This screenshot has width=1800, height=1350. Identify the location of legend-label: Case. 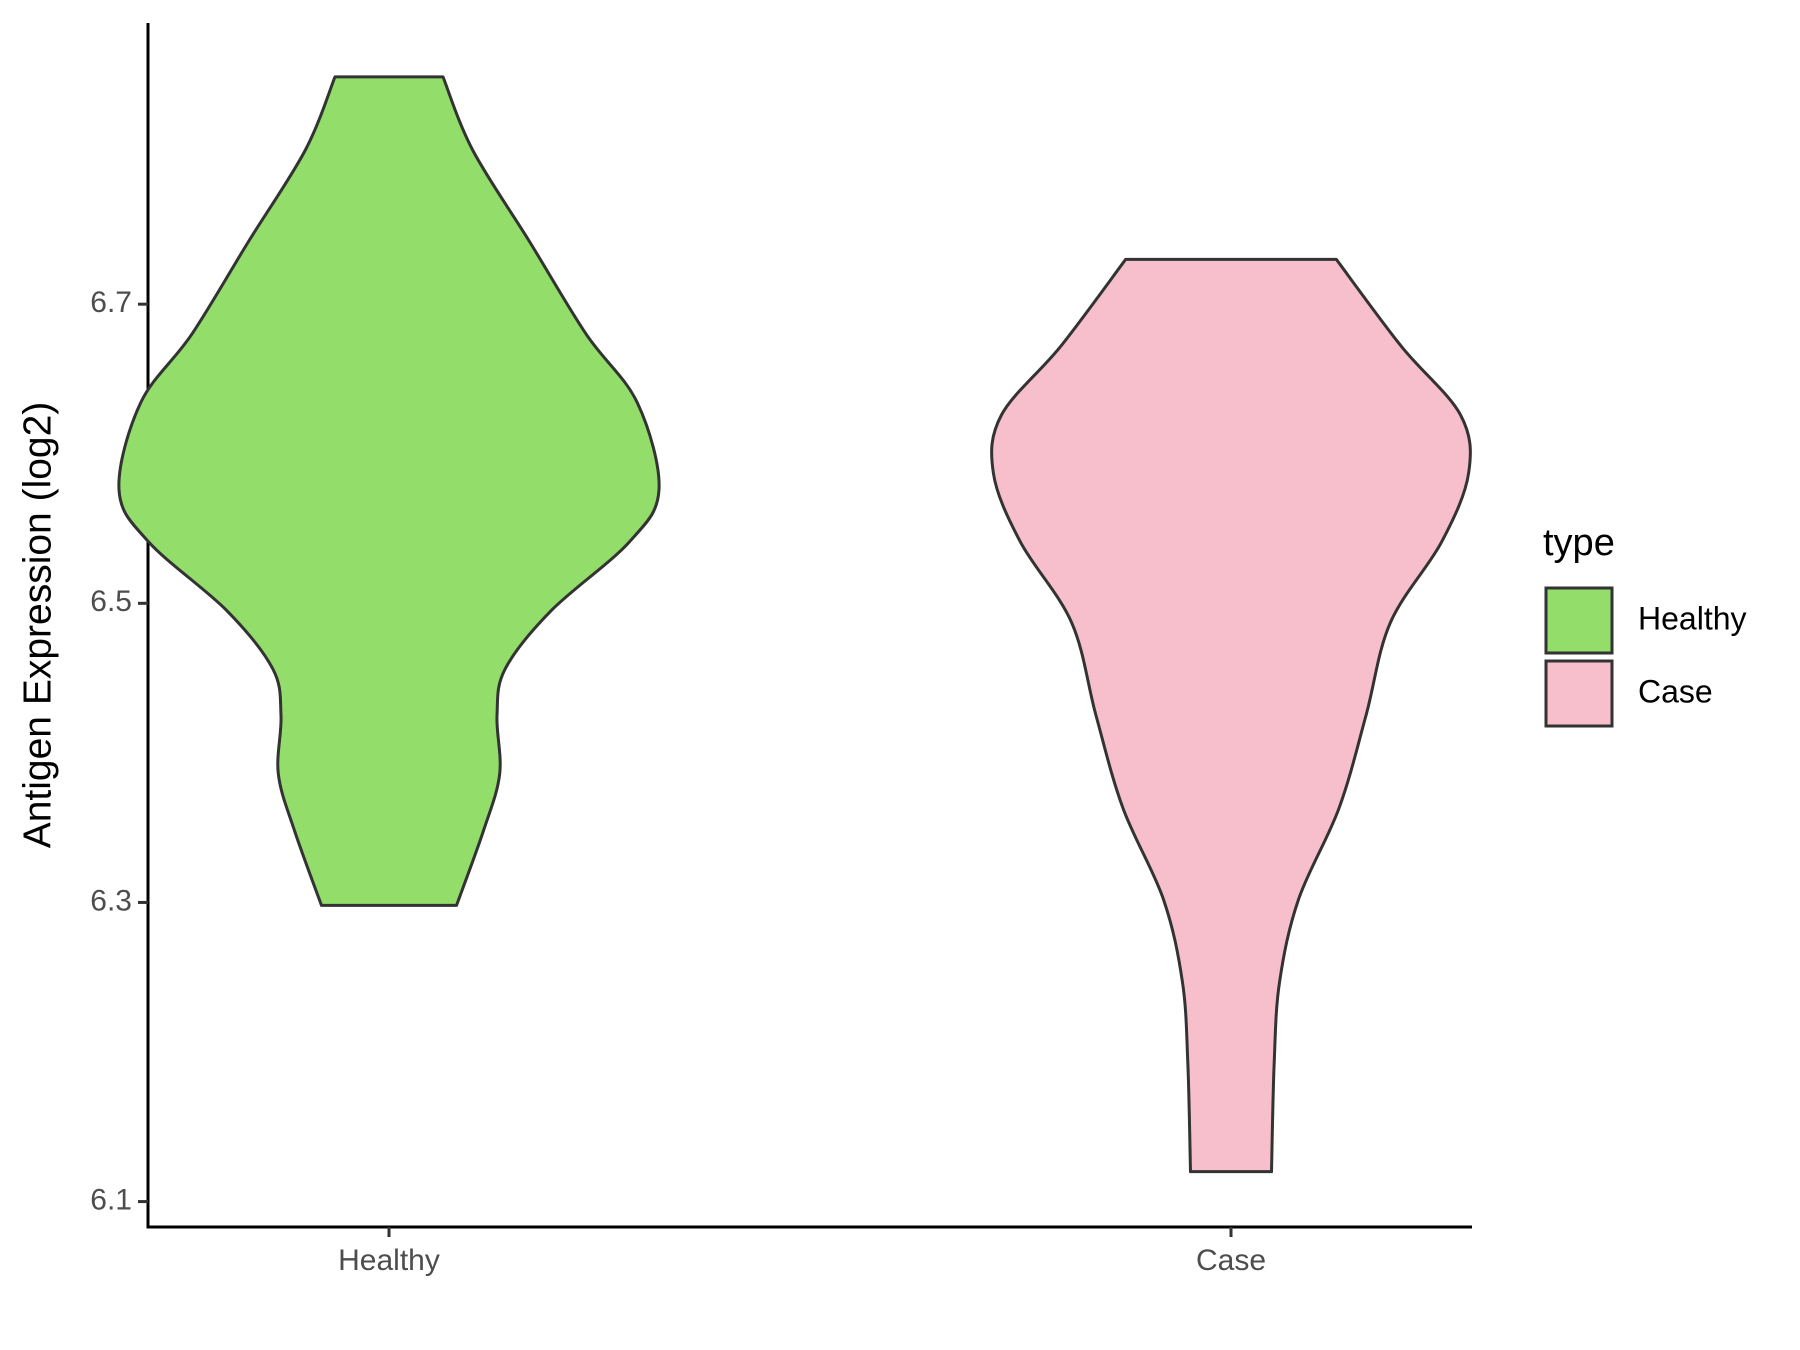
(1675, 691).